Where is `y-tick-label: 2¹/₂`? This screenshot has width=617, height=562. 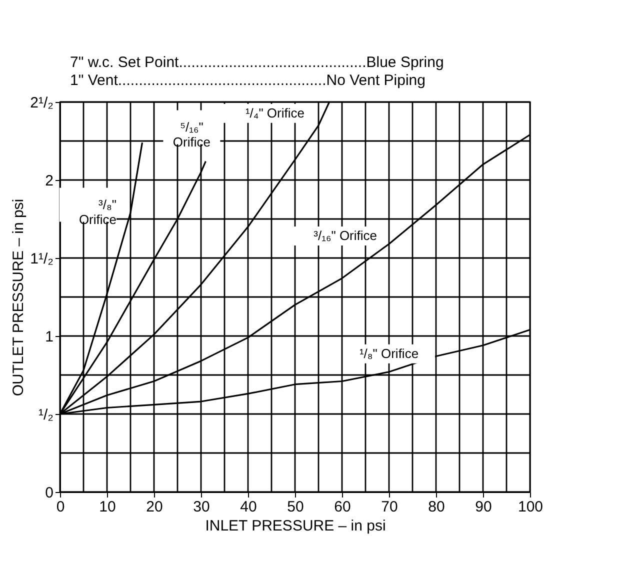
y-tick-label: 2¹/₂ is located at coordinates (42, 103).